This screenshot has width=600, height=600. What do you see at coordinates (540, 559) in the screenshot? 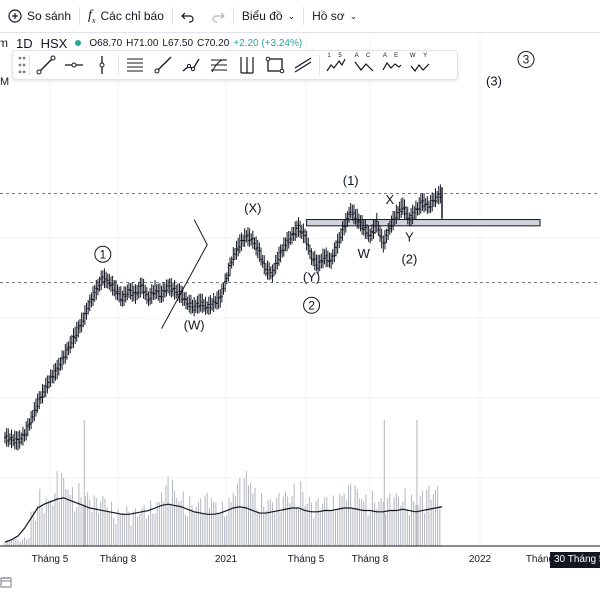
I see `time-axis-label: Tháng` at bounding box center [540, 559].